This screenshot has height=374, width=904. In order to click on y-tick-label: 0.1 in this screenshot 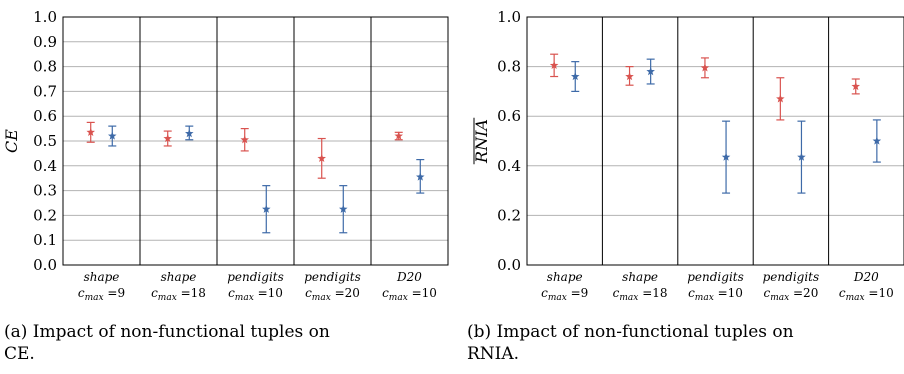, I will do `click(45, 240)`.